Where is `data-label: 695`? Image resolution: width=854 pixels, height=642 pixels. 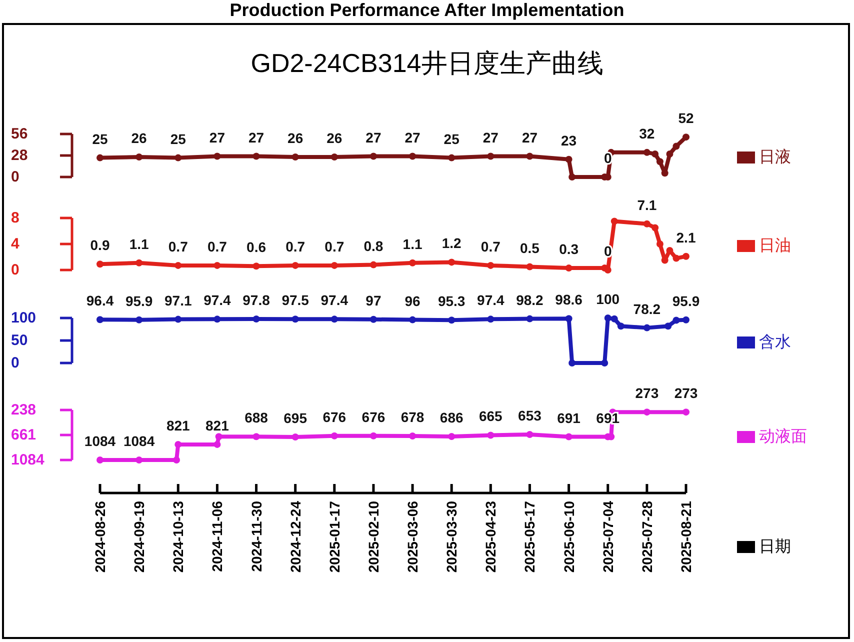 data-label: 695 is located at coordinates (296, 418).